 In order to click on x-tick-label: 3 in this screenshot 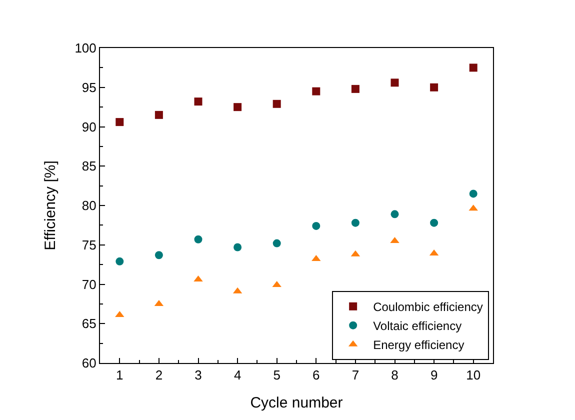, I will do `click(198, 375)`.